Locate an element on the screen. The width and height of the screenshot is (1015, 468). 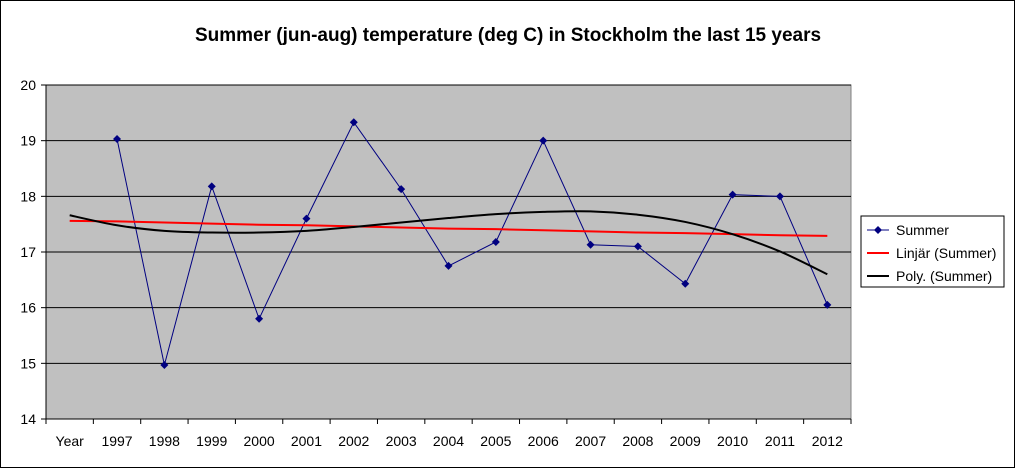
x-tick-label: 1997 is located at coordinates (116, 441).